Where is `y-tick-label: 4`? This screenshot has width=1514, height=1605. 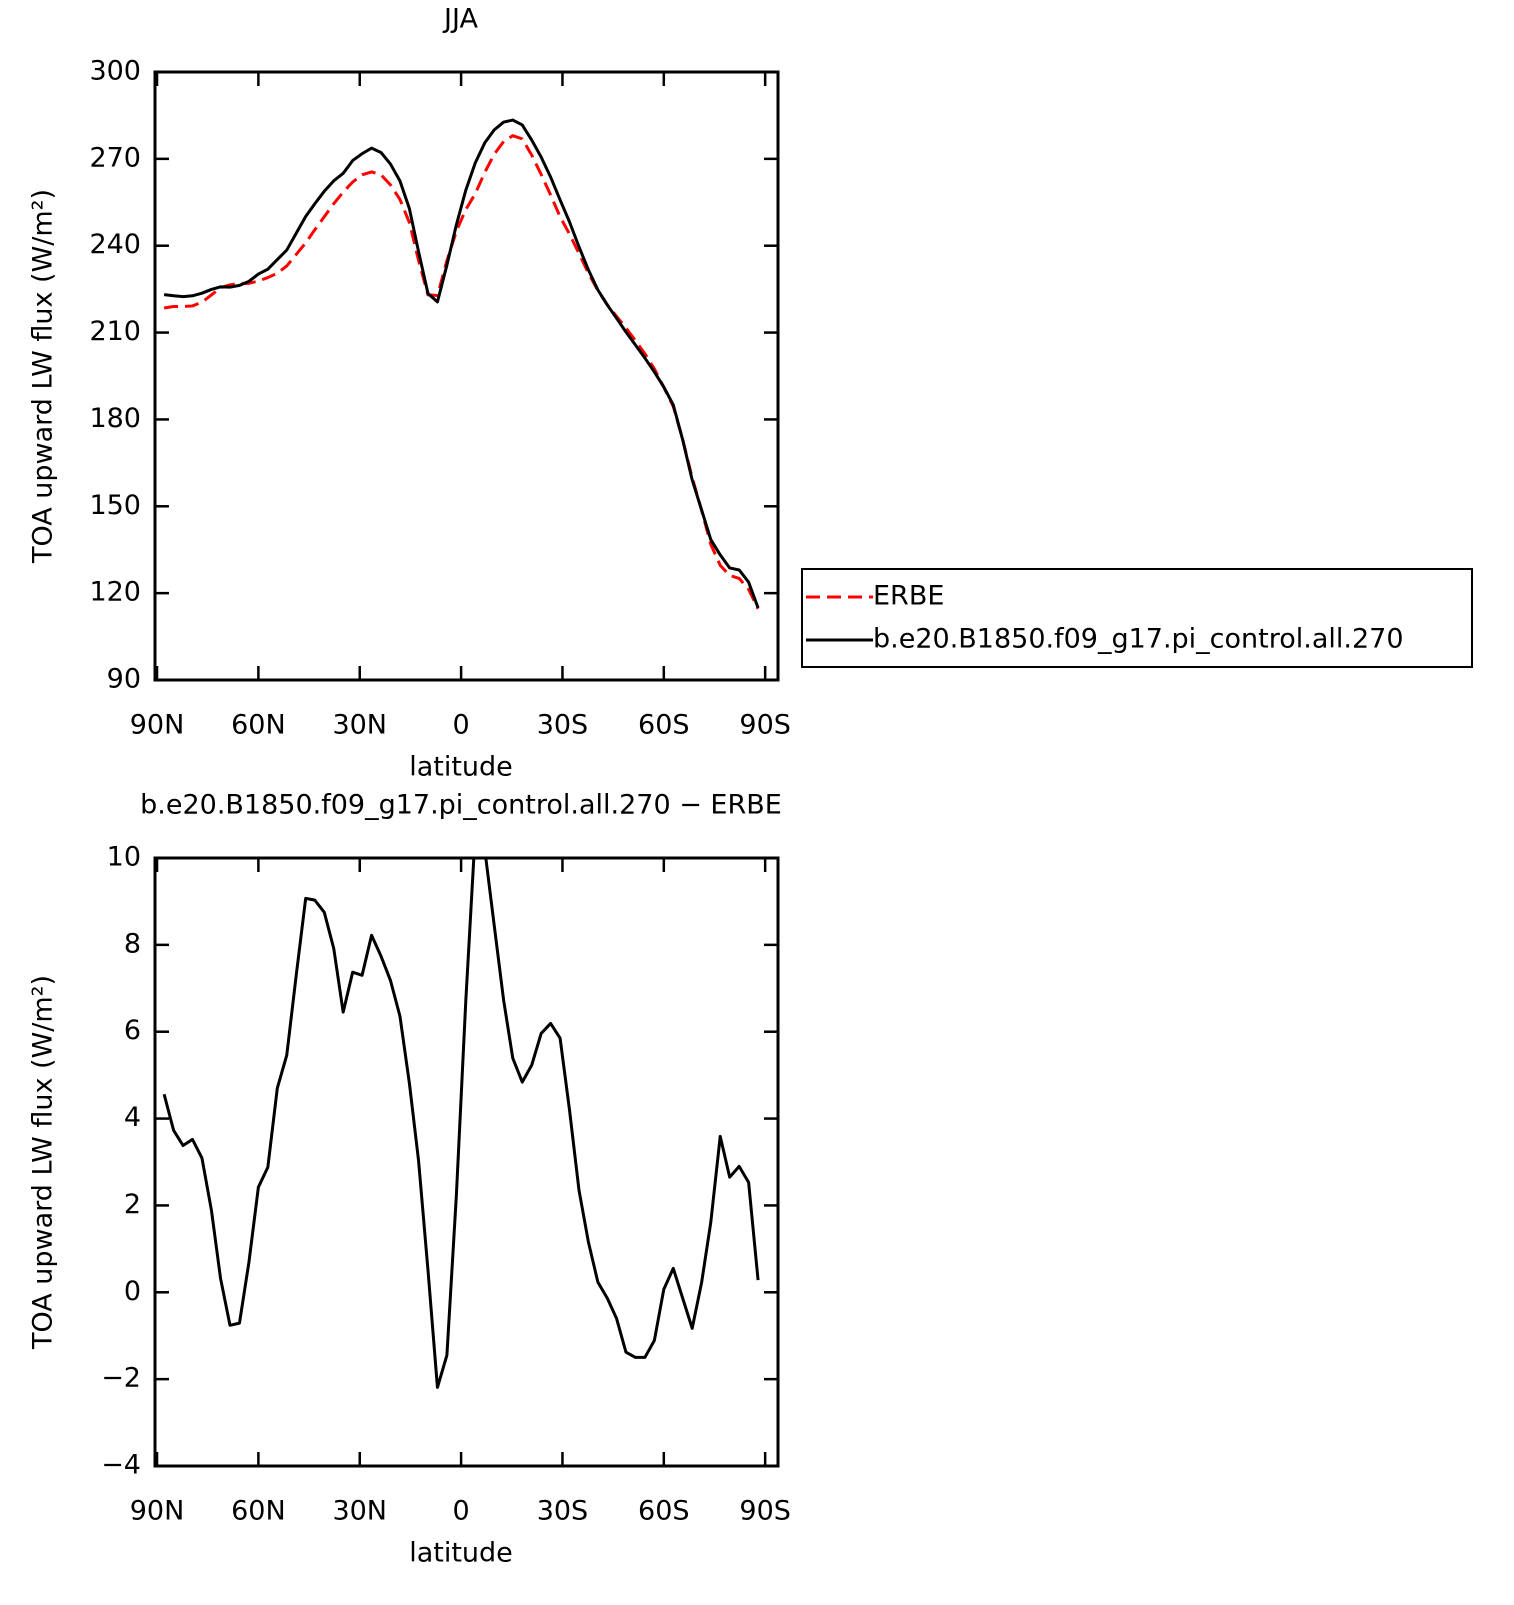 y-tick-label: 4 is located at coordinates (132, 1117).